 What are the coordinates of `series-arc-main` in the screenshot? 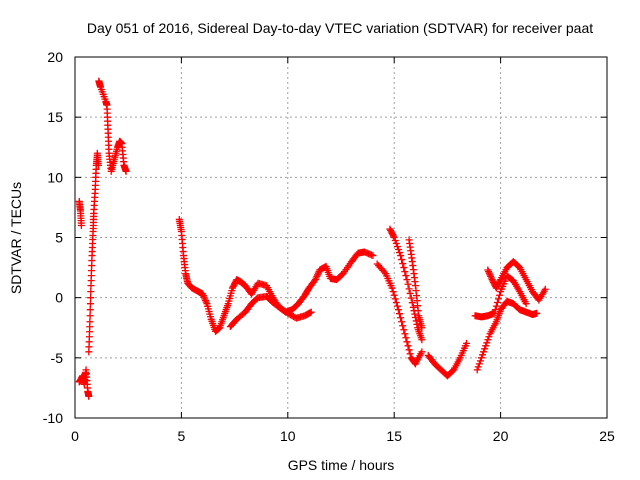 It's located at (276, 275).